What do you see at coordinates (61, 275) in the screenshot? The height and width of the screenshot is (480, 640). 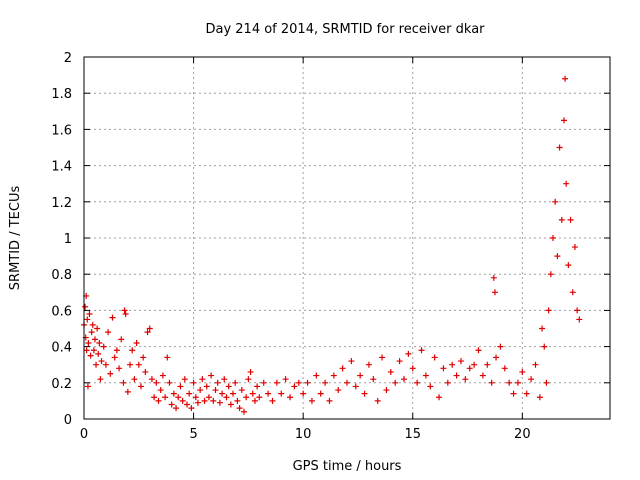 I see `y-tick-label: 0.8` at bounding box center [61, 275].